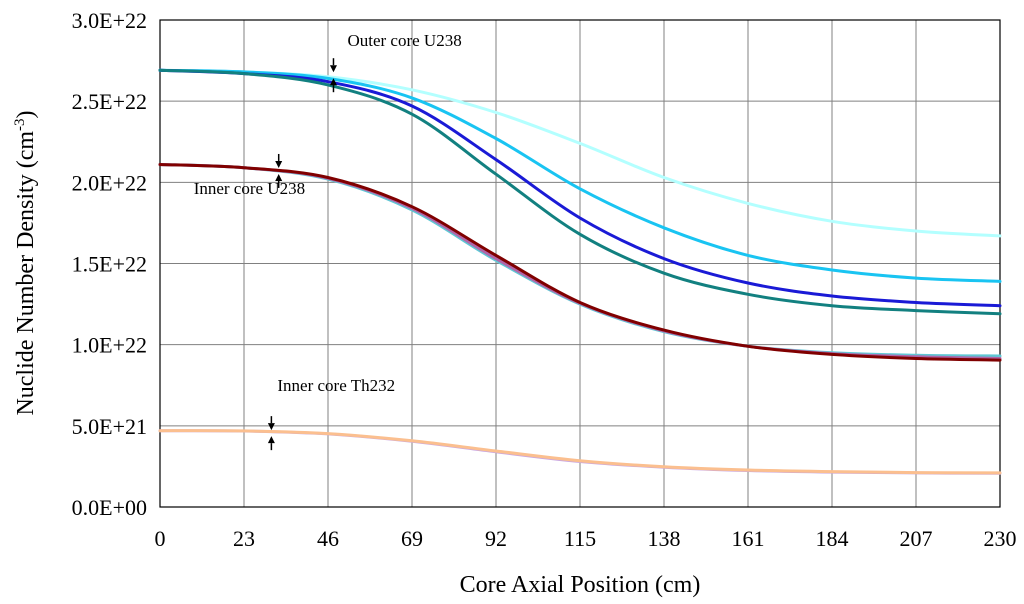 The image size is (1024, 604). I want to click on y-axis-title-close: ), so click(26, 114).